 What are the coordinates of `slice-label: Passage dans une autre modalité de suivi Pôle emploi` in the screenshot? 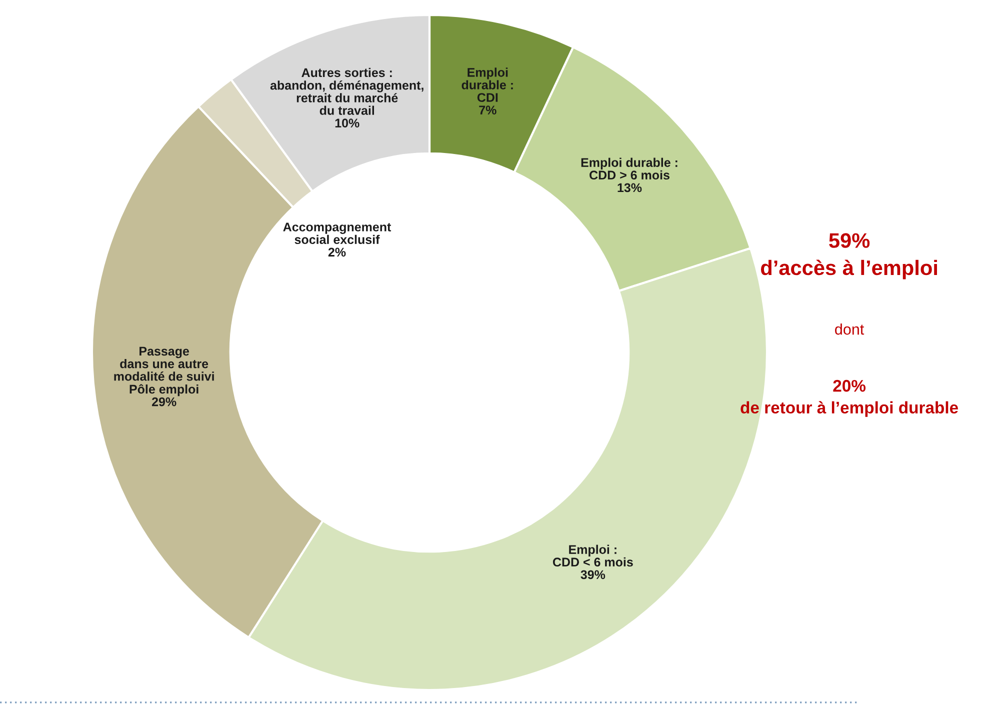 It's located at (164, 371).